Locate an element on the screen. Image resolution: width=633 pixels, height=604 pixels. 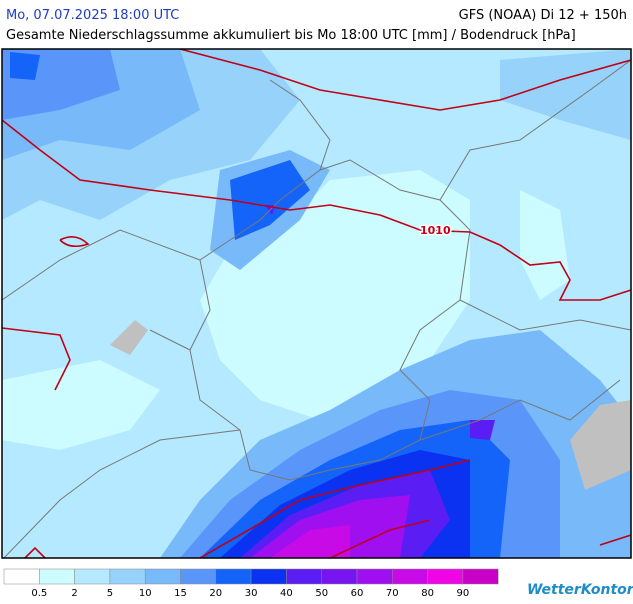
legend-label: 5 is located at coordinates (110, 593).